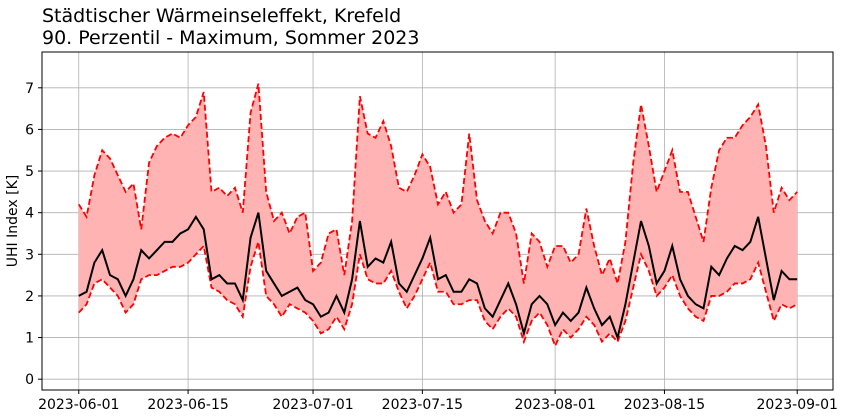  What do you see at coordinates (312, 405) in the screenshot?
I see `x-tick-label: 2023-07-01` at bounding box center [312, 405].